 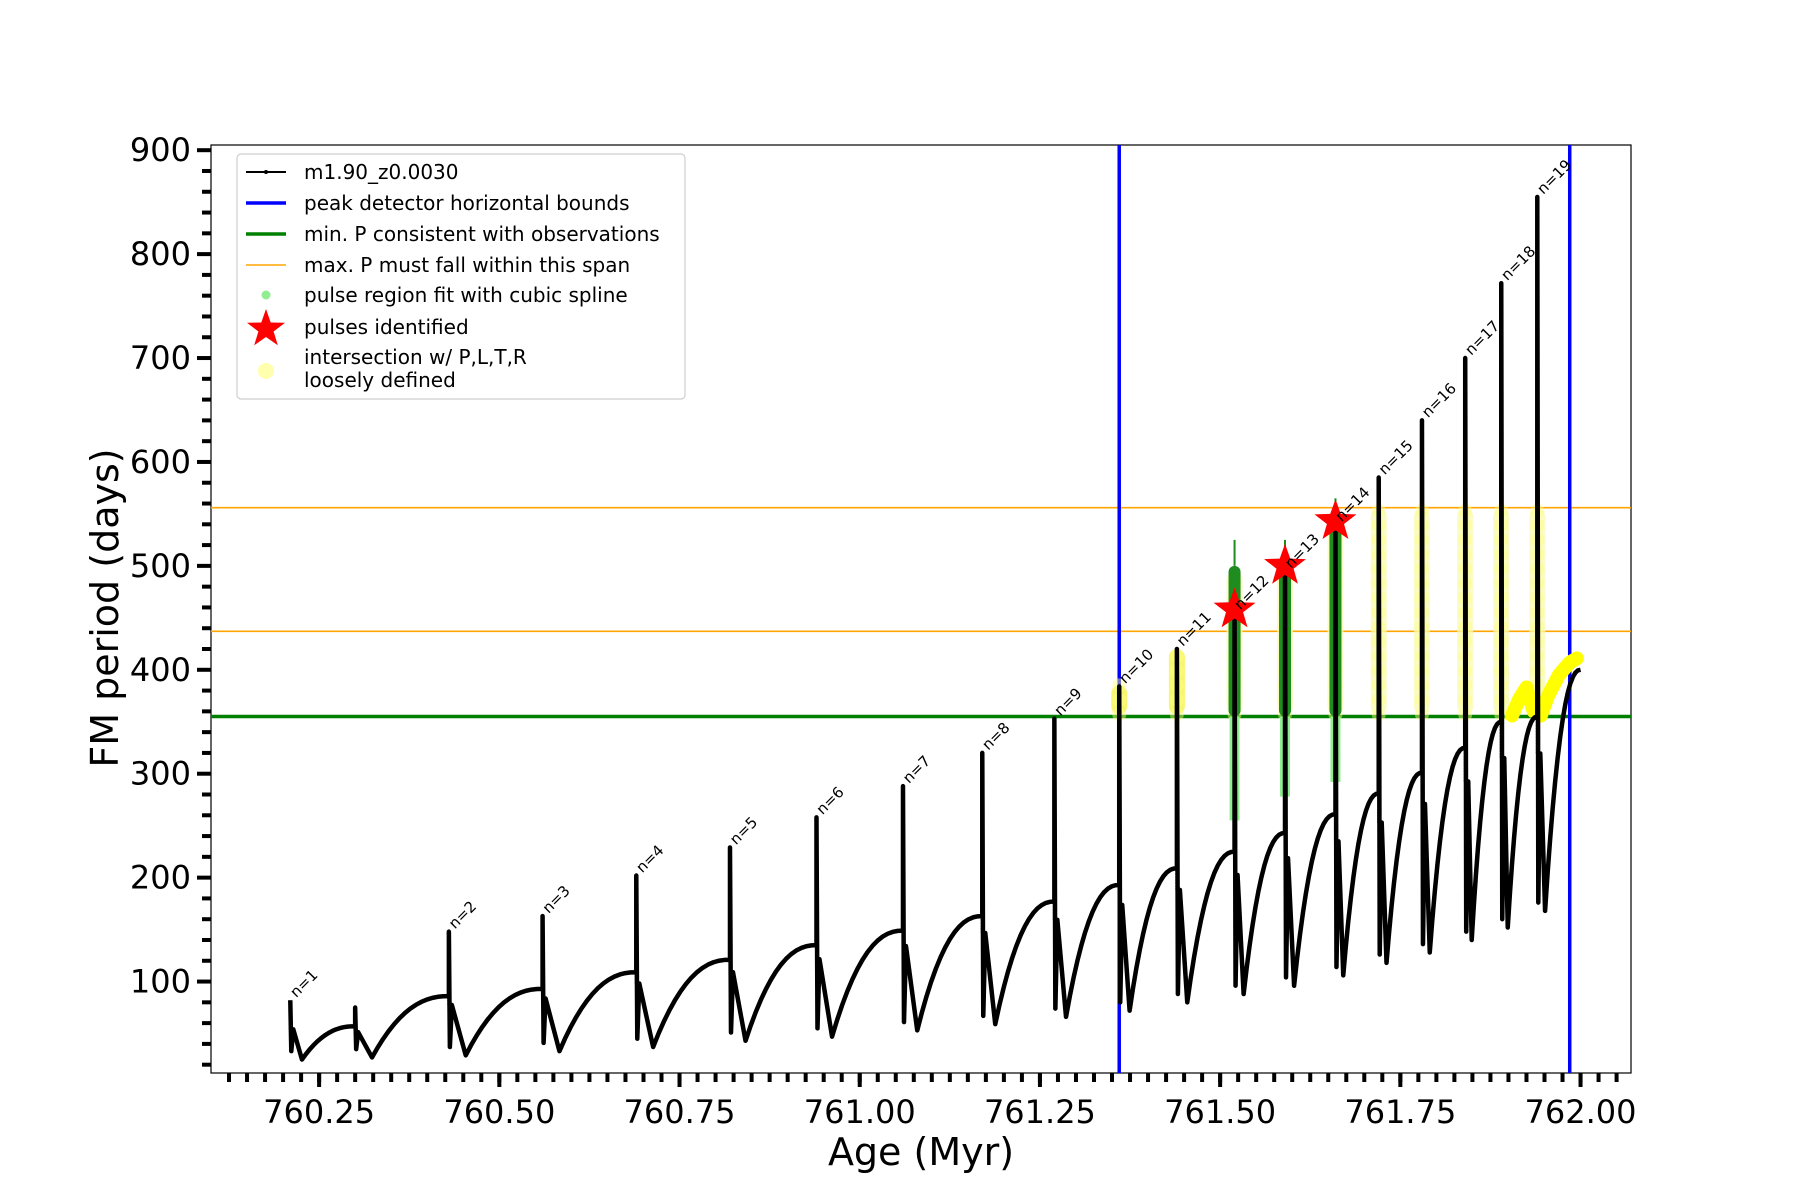 What do you see at coordinates (160, 670) in the screenshot?
I see `y-tick-label-4: 400` at bounding box center [160, 670].